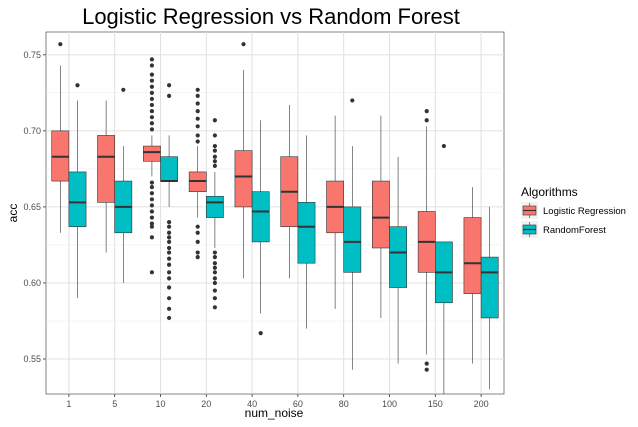  Describe the element at coordinates (252, 404) in the screenshot. I see `x-tick-label: 40` at that location.